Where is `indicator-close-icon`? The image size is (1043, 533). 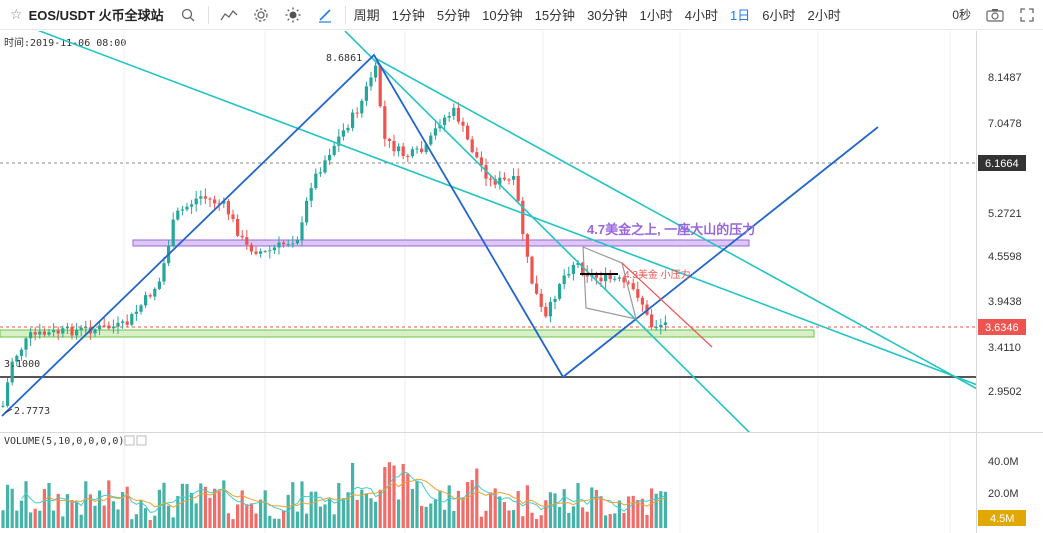
indicator-close-icon is located at coordinates (141, 440).